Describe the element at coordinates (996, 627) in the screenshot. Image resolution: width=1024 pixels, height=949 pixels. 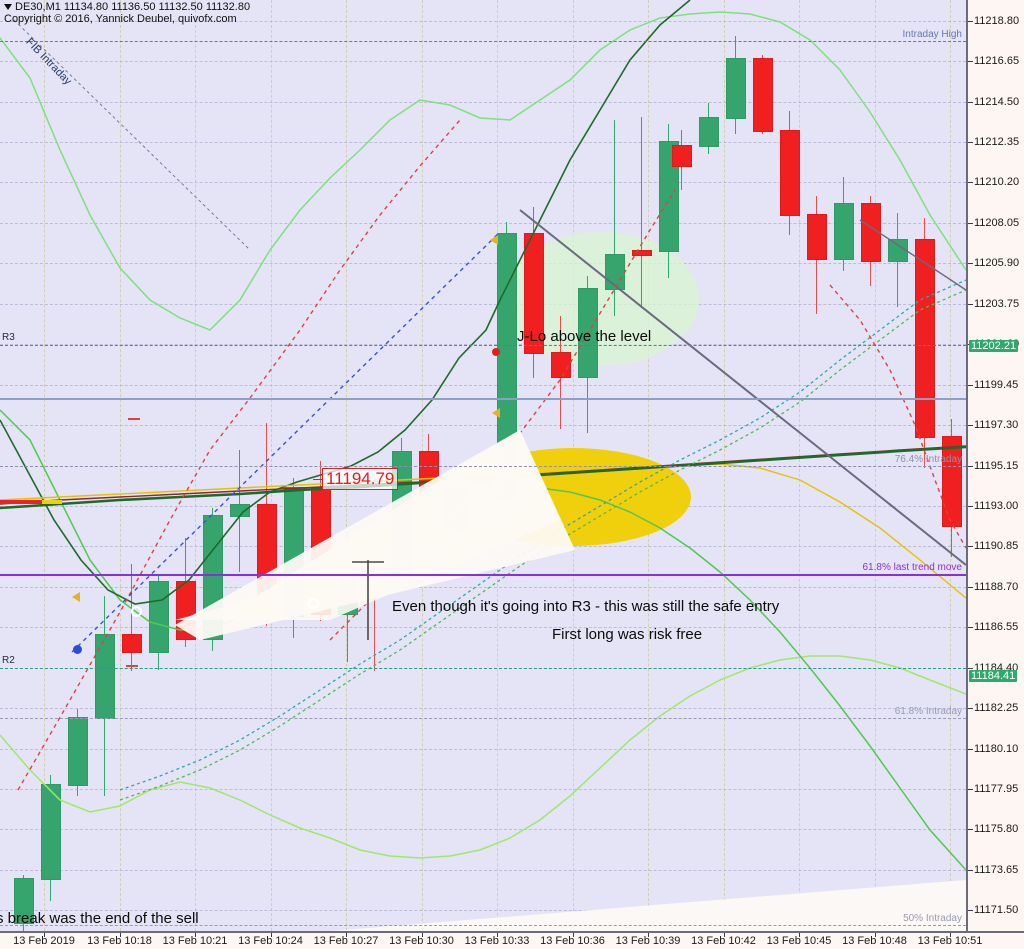
I see `price-axis-label: 11186.55` at that location.